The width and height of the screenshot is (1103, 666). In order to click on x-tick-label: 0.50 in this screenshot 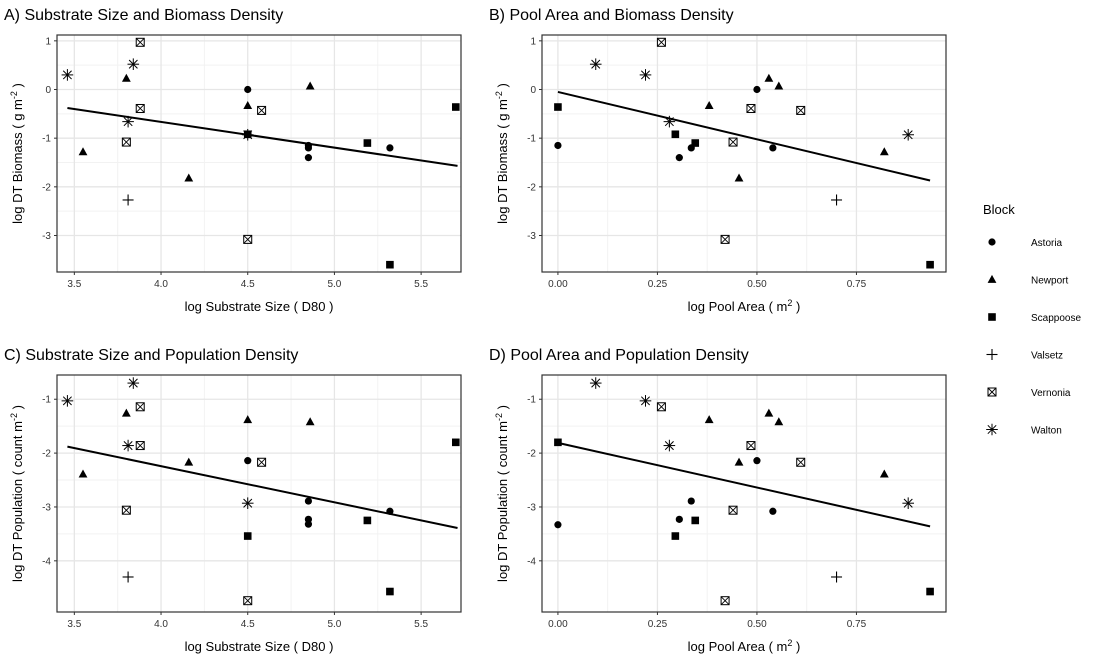, I will do `click(757, 284)`.